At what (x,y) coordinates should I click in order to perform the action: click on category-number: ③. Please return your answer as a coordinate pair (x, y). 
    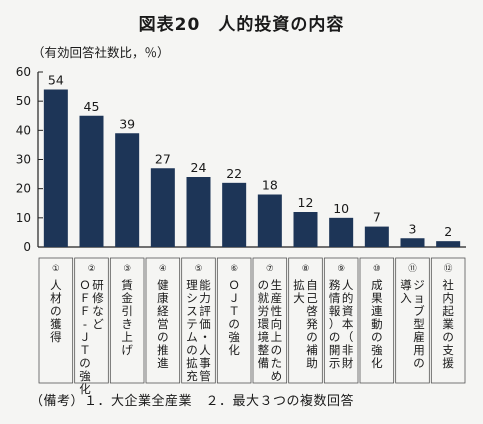
    Looking at the image, I should click on (127, 269).